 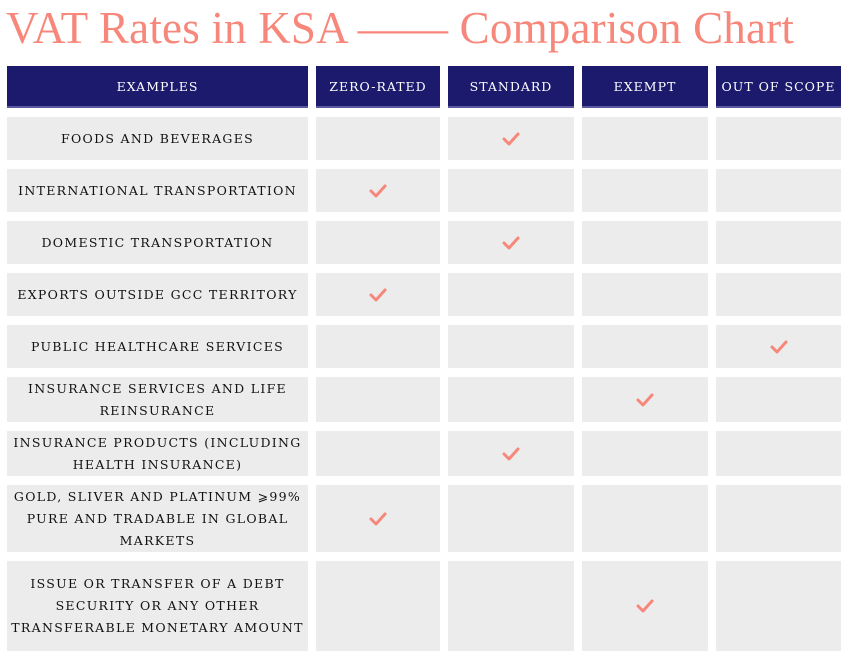 What do you see at coordinates (778, 87) in the screenshot?
I see `column-header-out-of-scope: OUT OF SCOPE` at bounding box center [778, 87].